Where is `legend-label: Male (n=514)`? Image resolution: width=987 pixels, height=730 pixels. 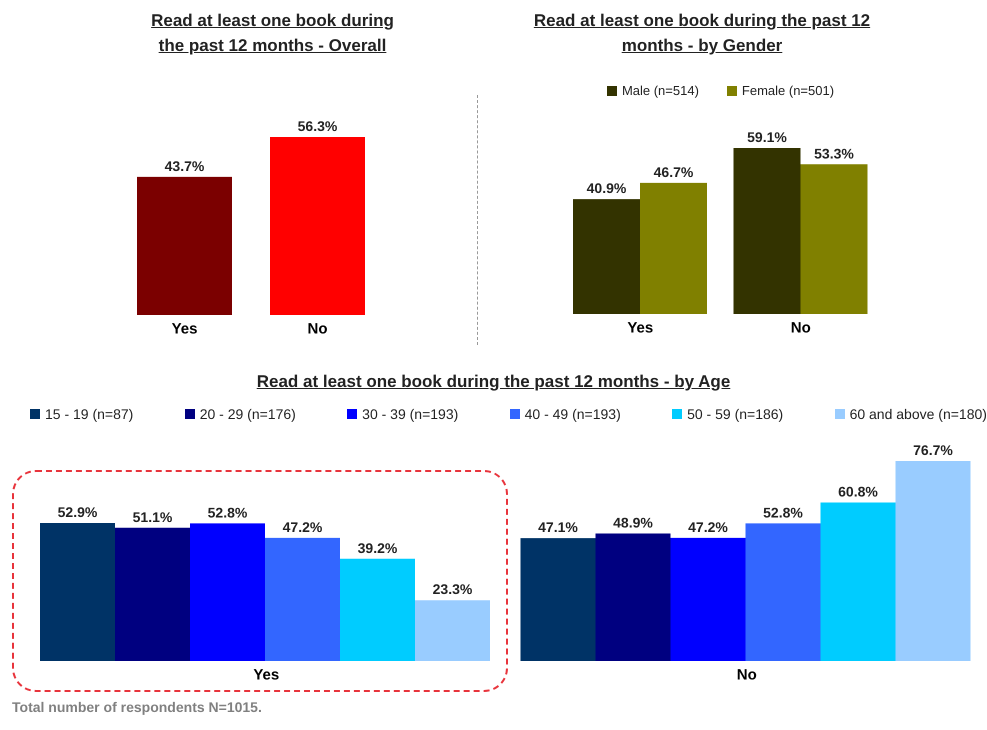 legend-label: Male (n=514) is located at coordinates (660, 90).